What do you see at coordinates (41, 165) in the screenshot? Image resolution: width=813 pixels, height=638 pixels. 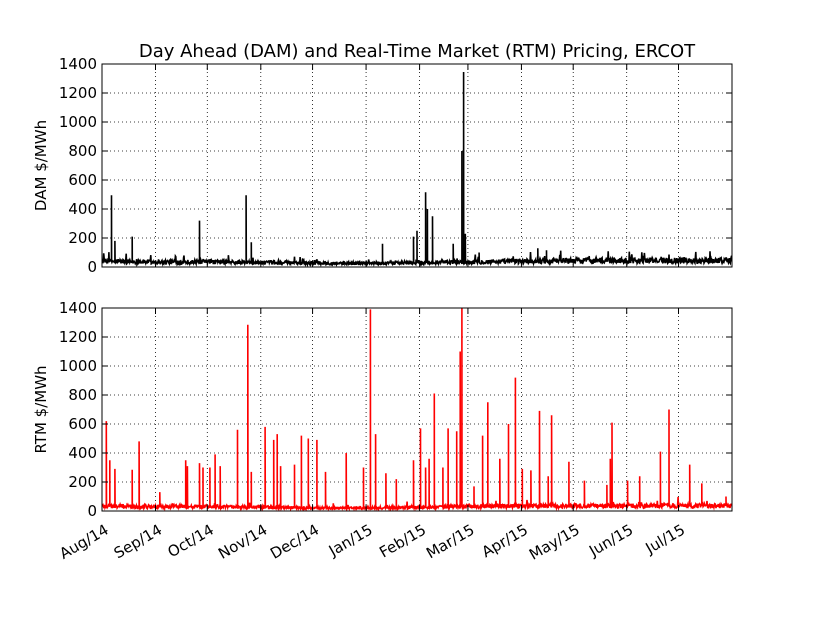 I see `dam-y-axis-label: DAM $/MWh` at bounding box center [41, 165].